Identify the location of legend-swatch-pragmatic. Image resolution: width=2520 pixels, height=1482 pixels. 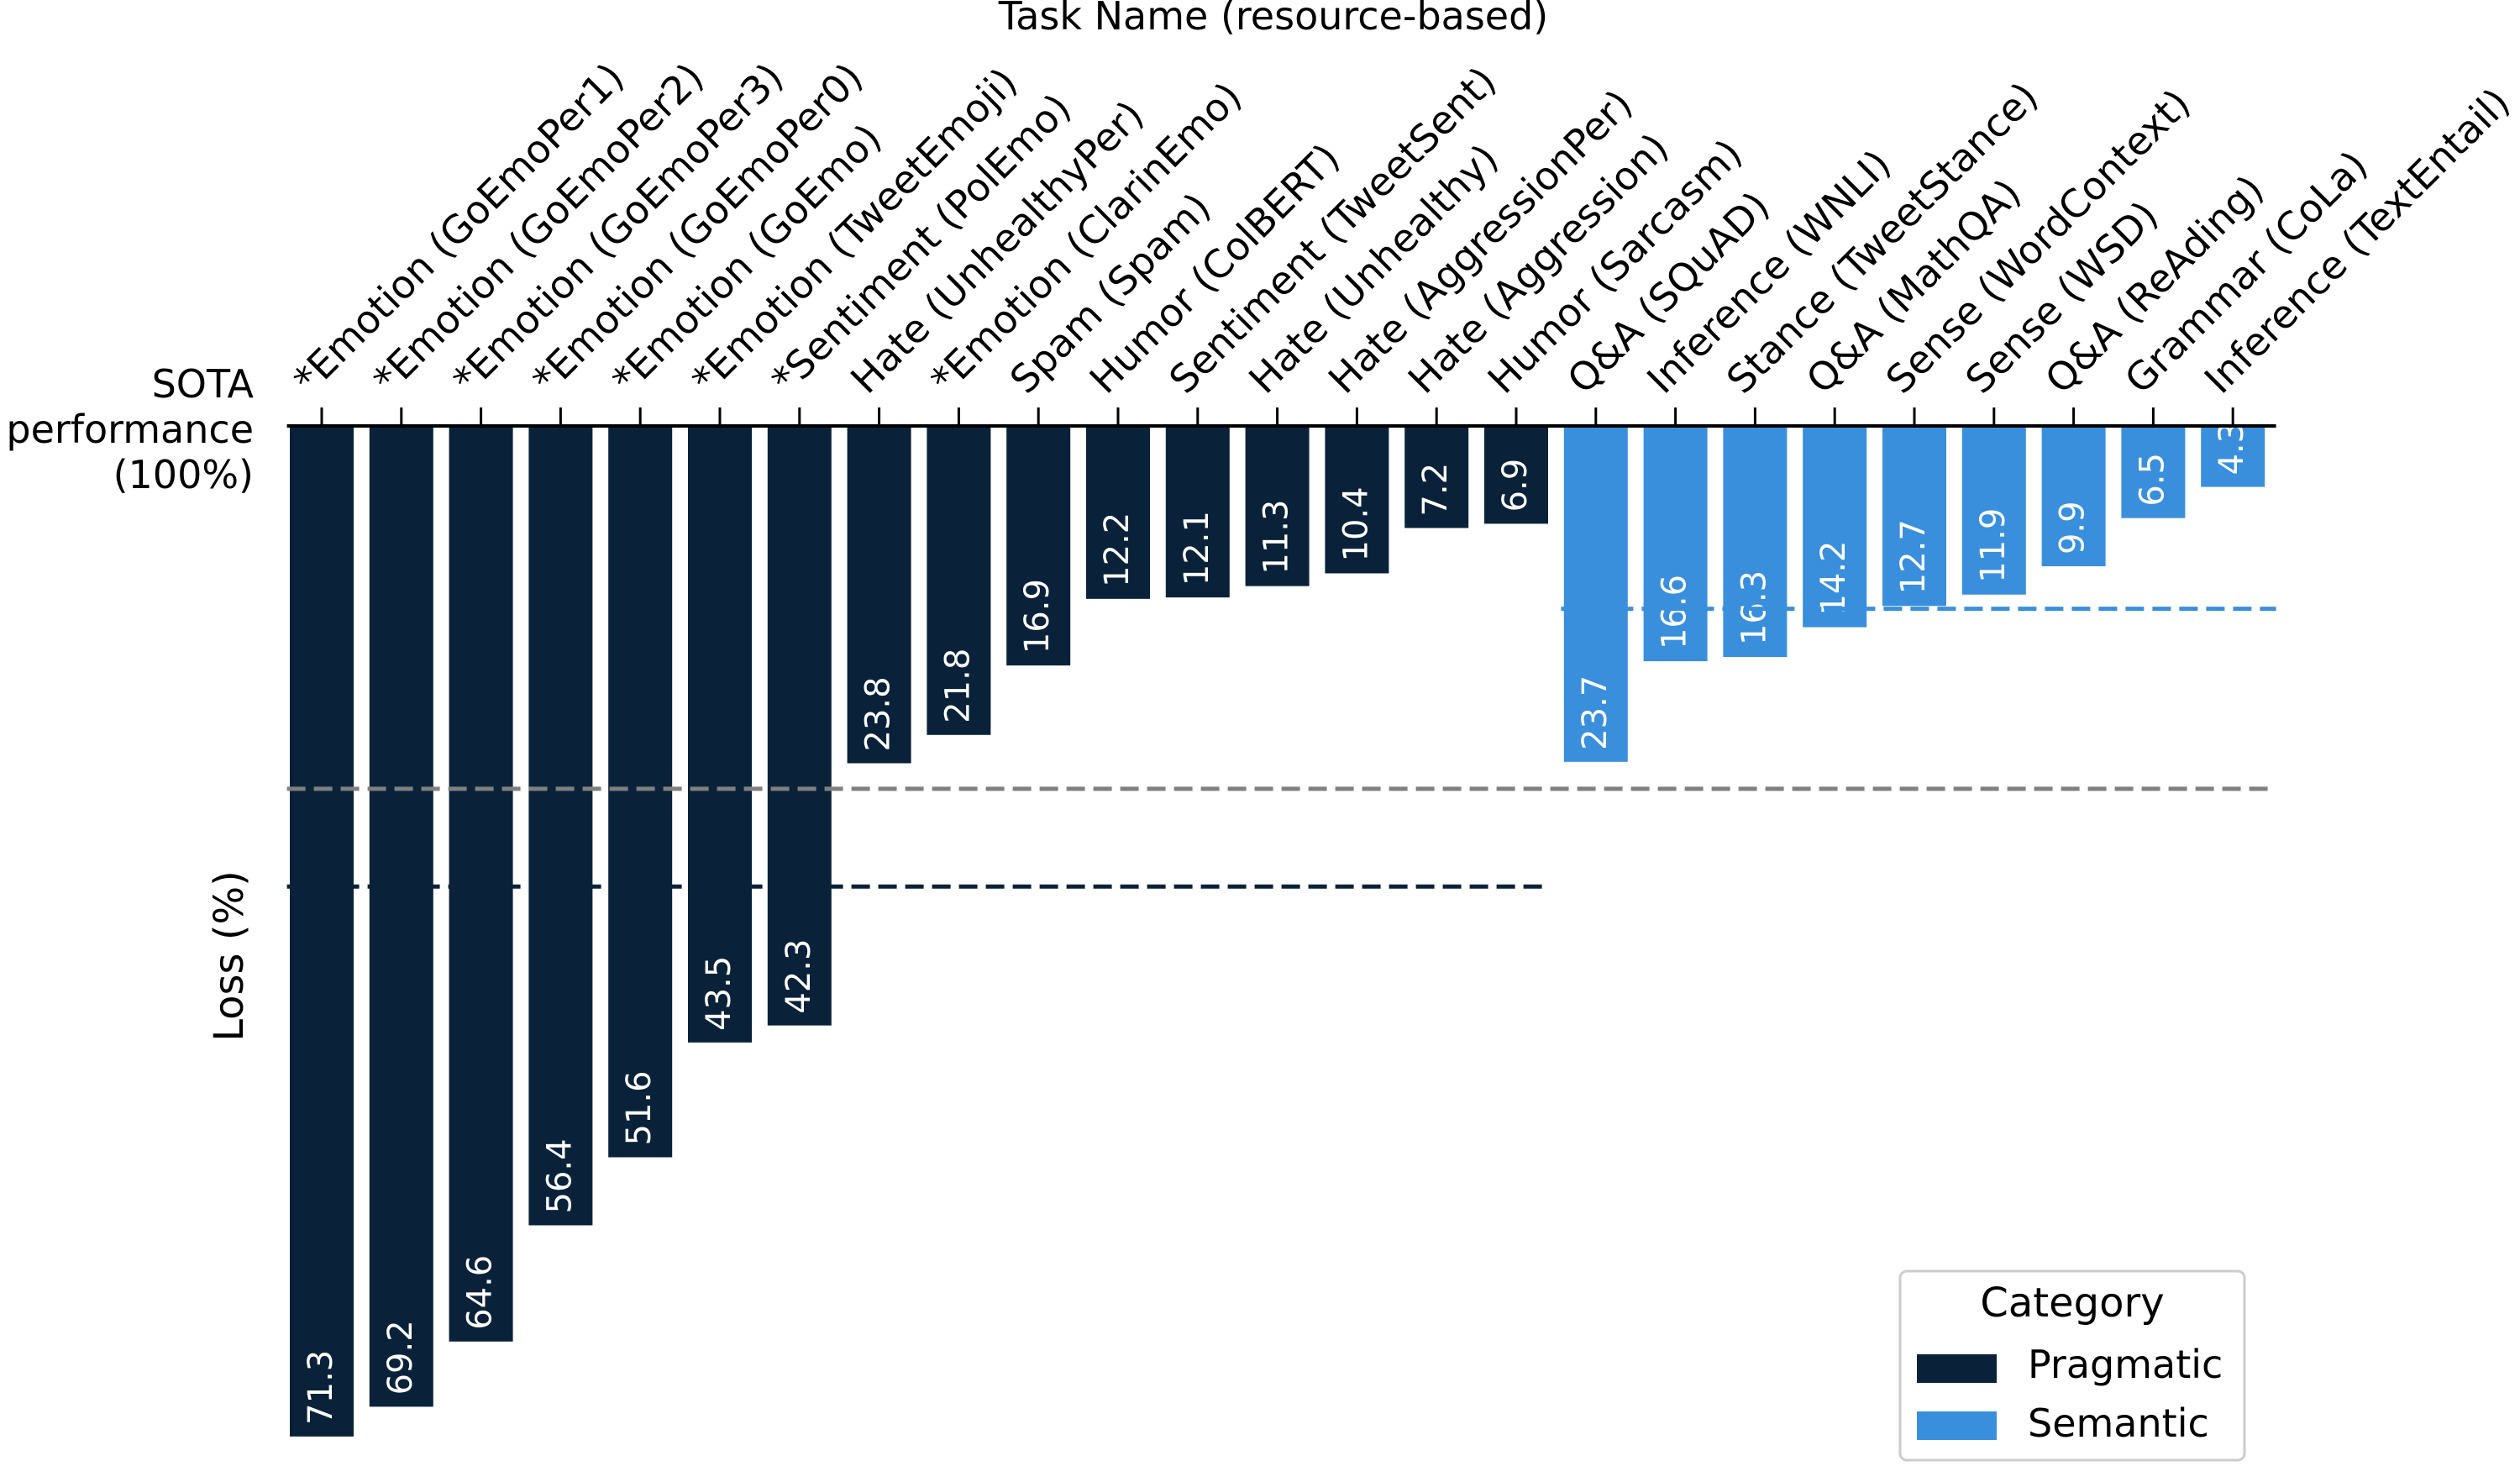
(1957, 1368).